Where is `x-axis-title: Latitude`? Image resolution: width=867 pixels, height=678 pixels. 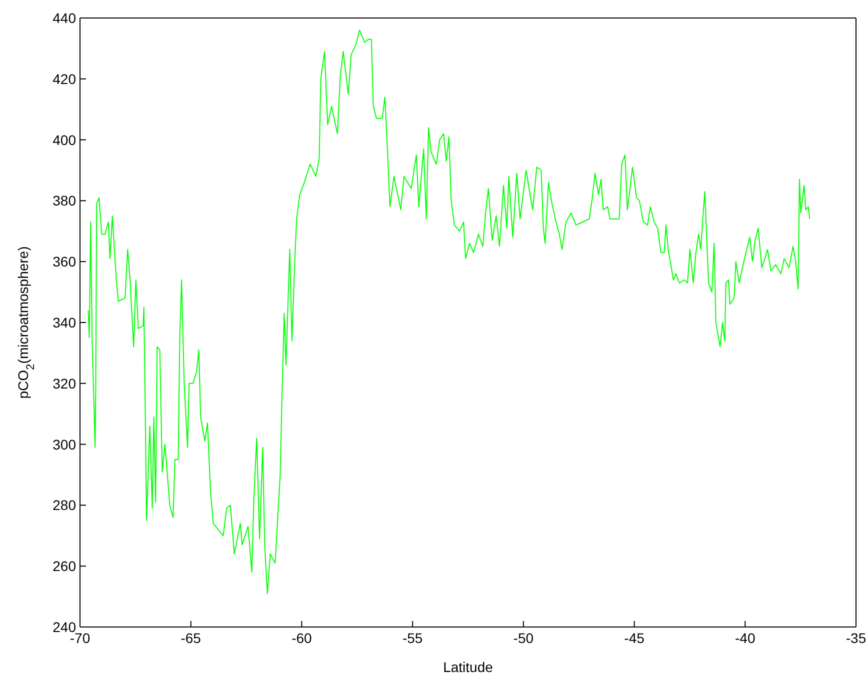
x-axis-title: Latitude is located at coordinates (468, 667).